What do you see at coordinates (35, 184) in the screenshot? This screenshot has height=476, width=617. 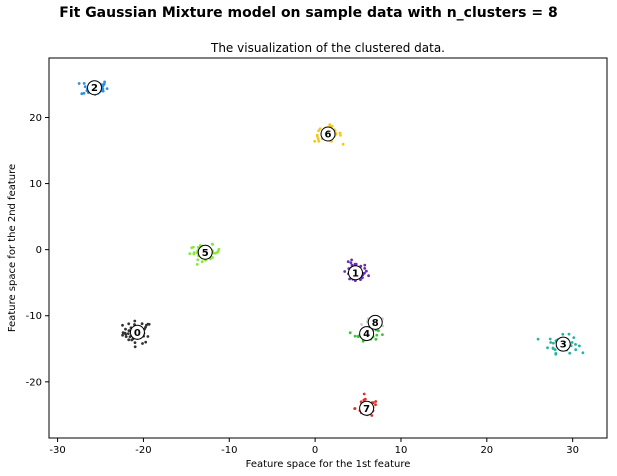 I see `y-tick-label: 10` at bounding box center [35, 184].